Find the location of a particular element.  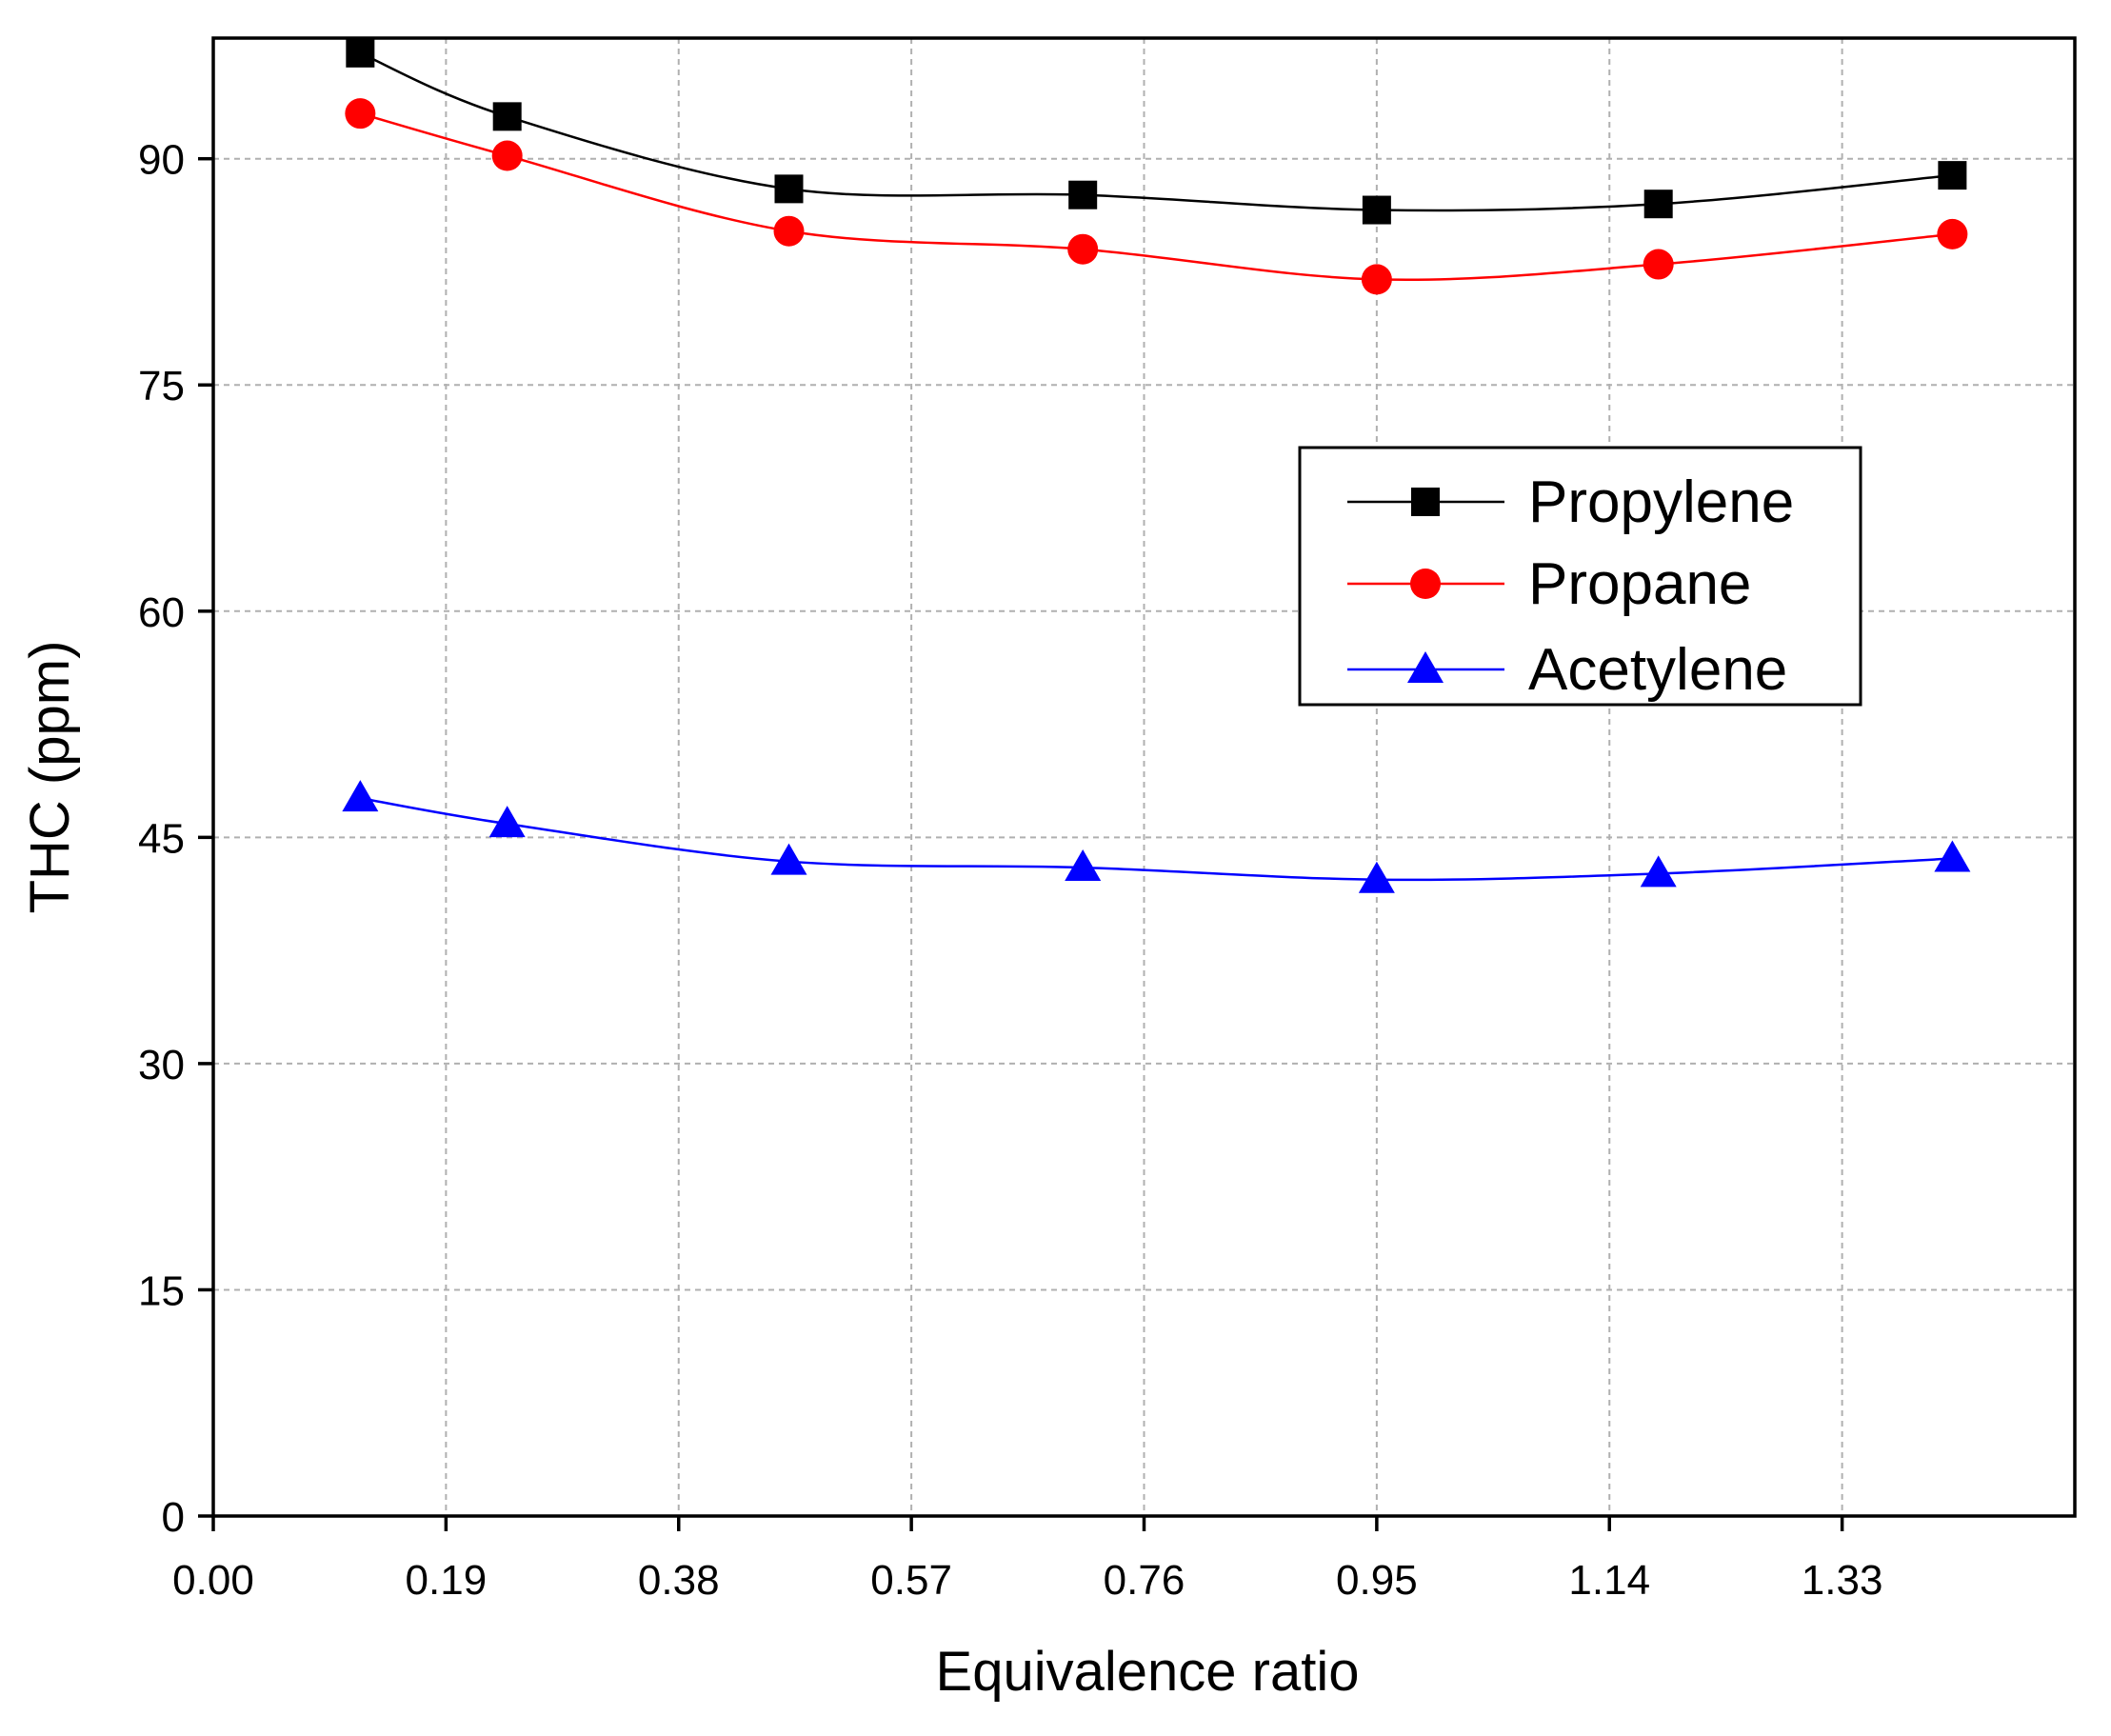

legend-item-acetylene: Acetylene is located at coordinates (1567, 670).